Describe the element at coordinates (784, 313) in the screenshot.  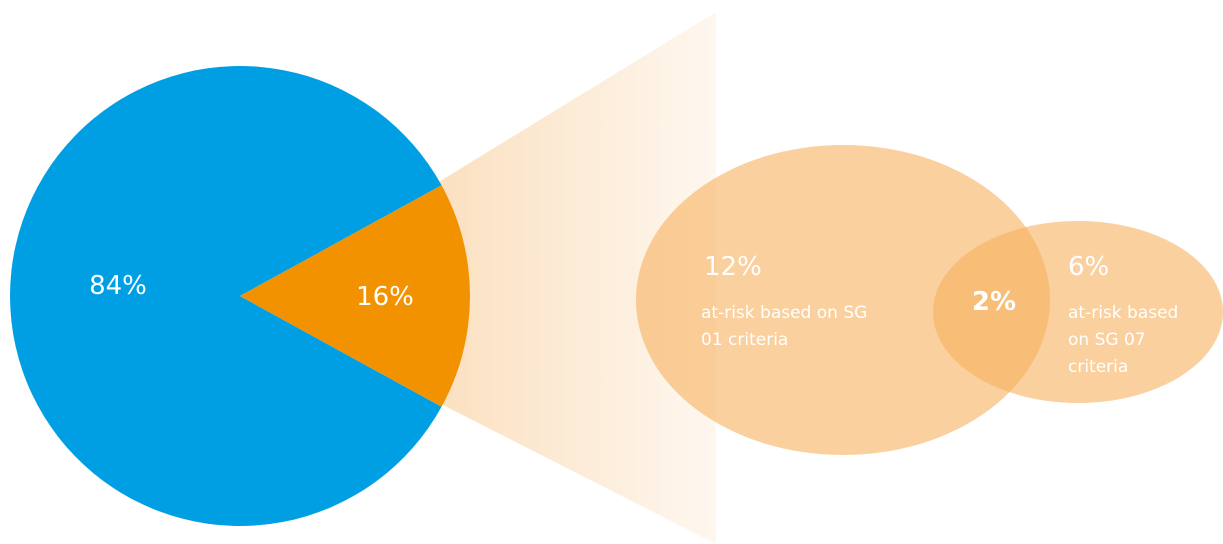
I see `venn-set-sg01-description-line1: at-risk based on SG` at that location.